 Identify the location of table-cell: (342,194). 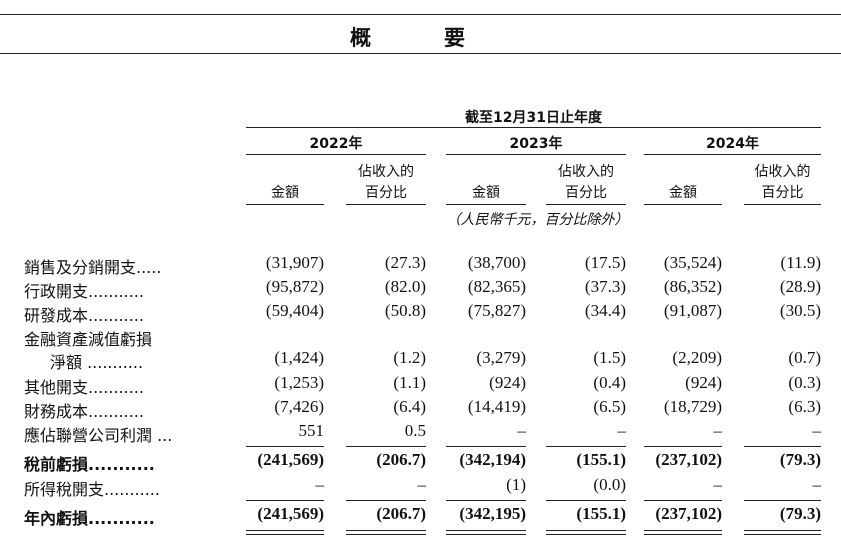
(492, 459).